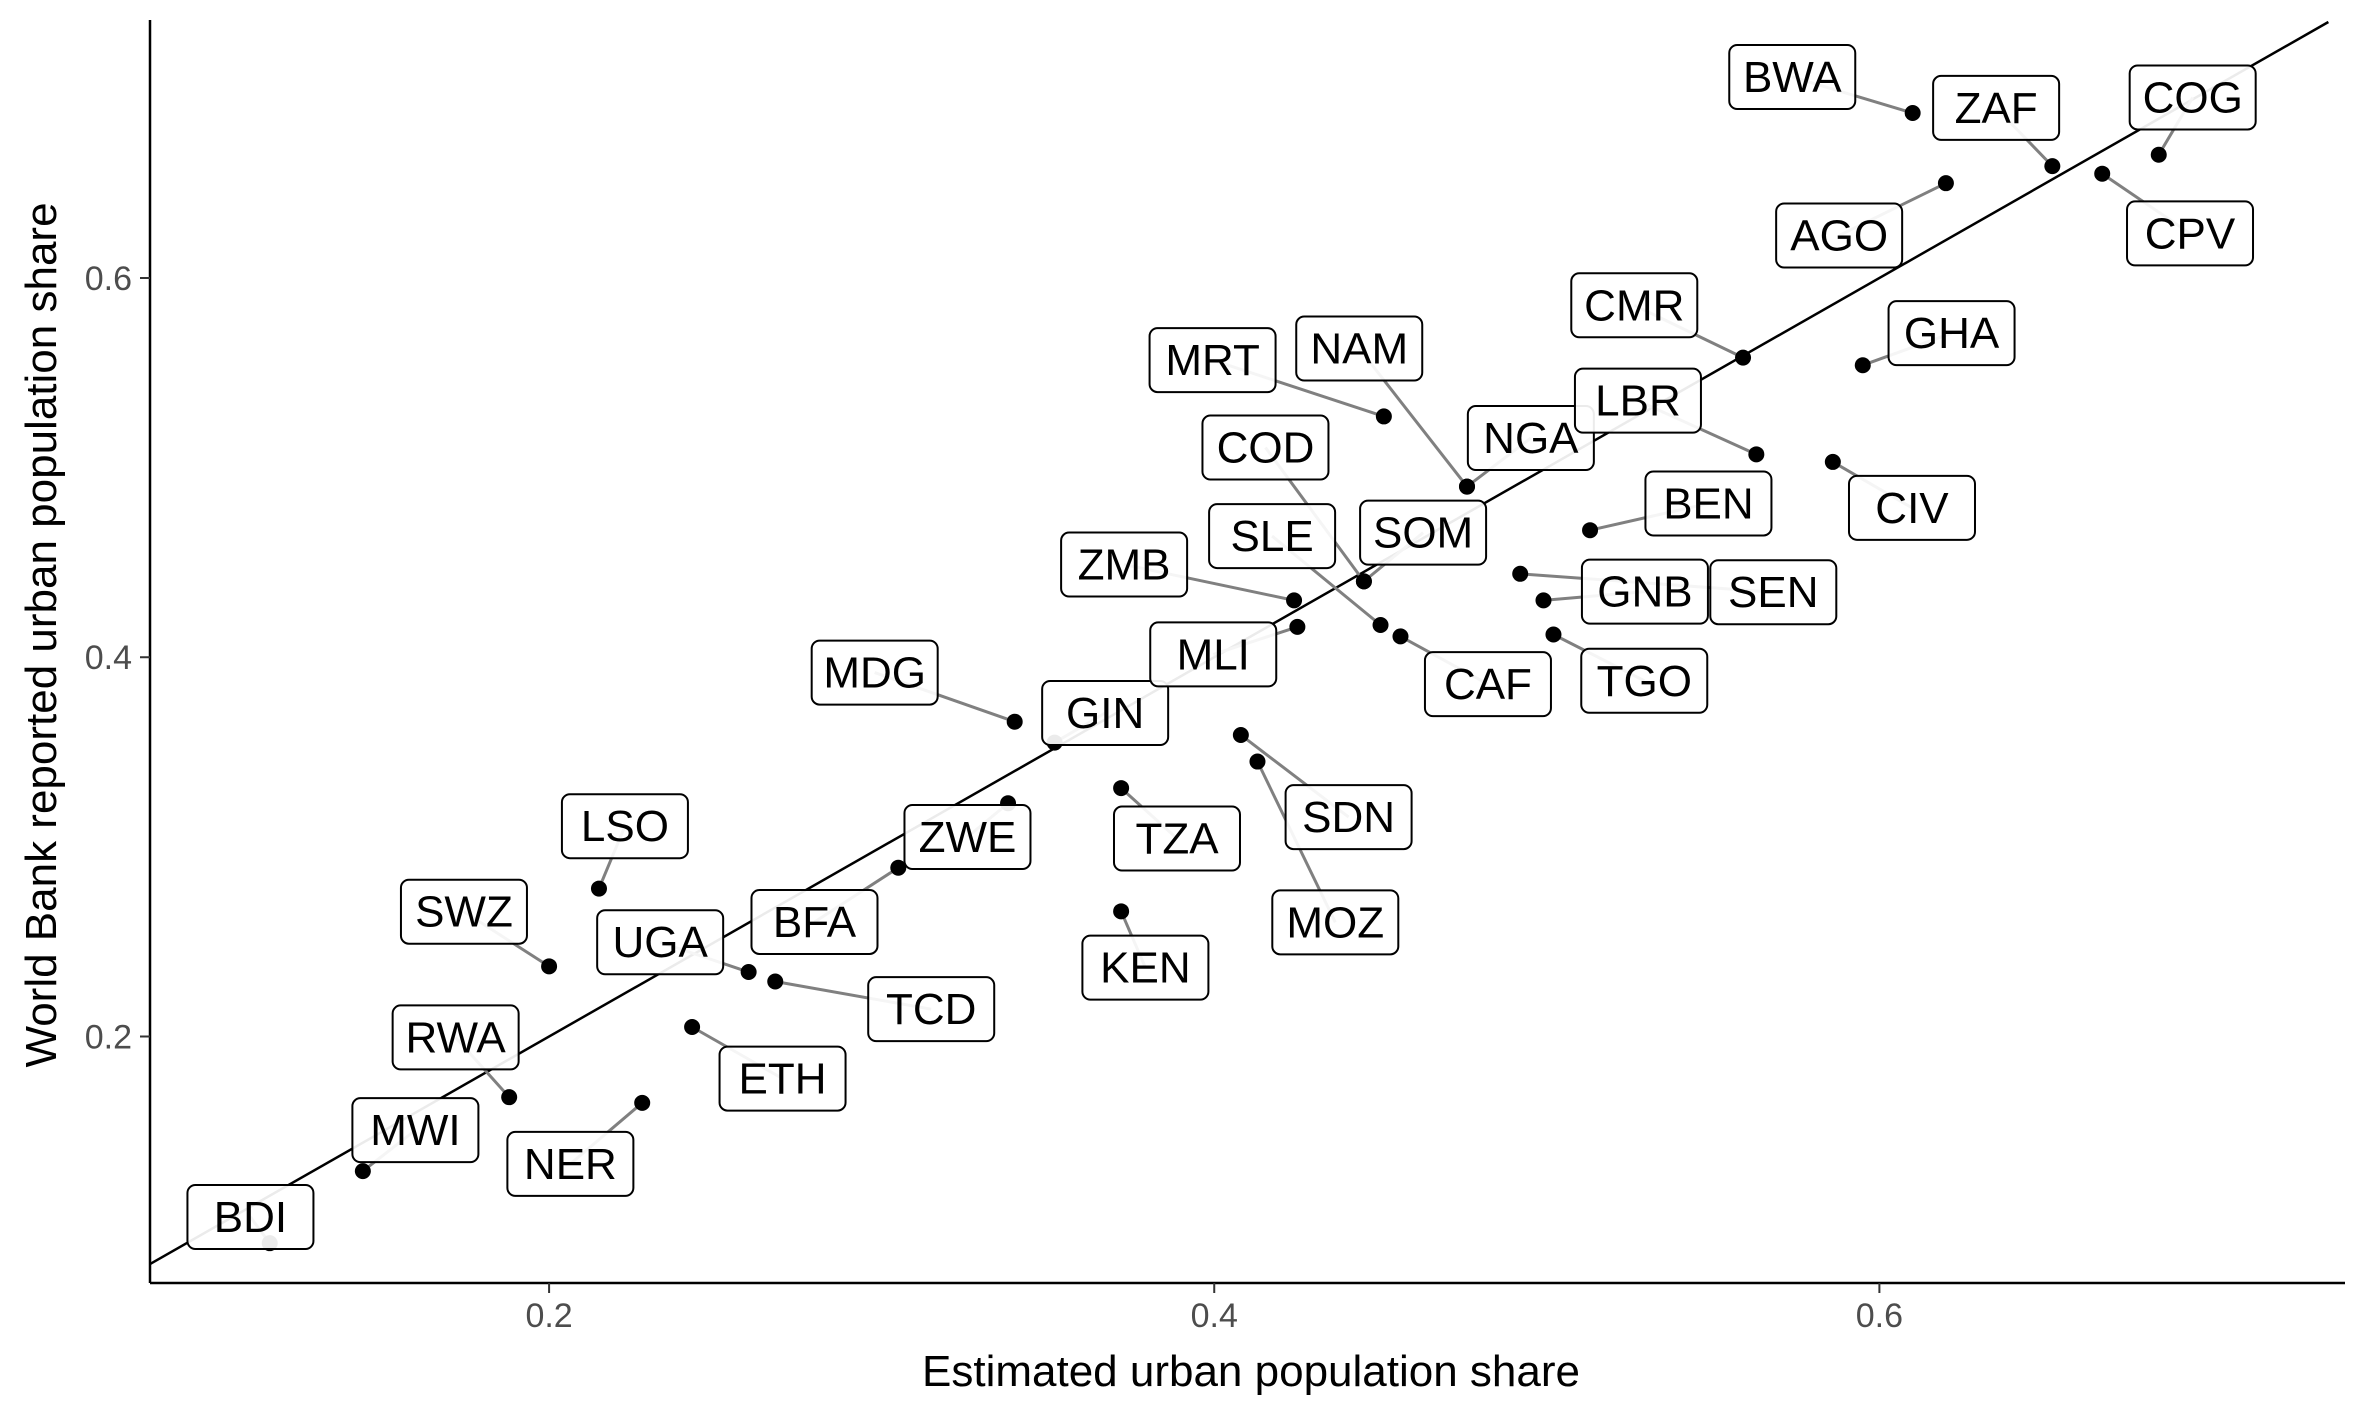 This screenshot has width=2362, height=1417. I want to click on point-label: BEN, so click(1708, 503).